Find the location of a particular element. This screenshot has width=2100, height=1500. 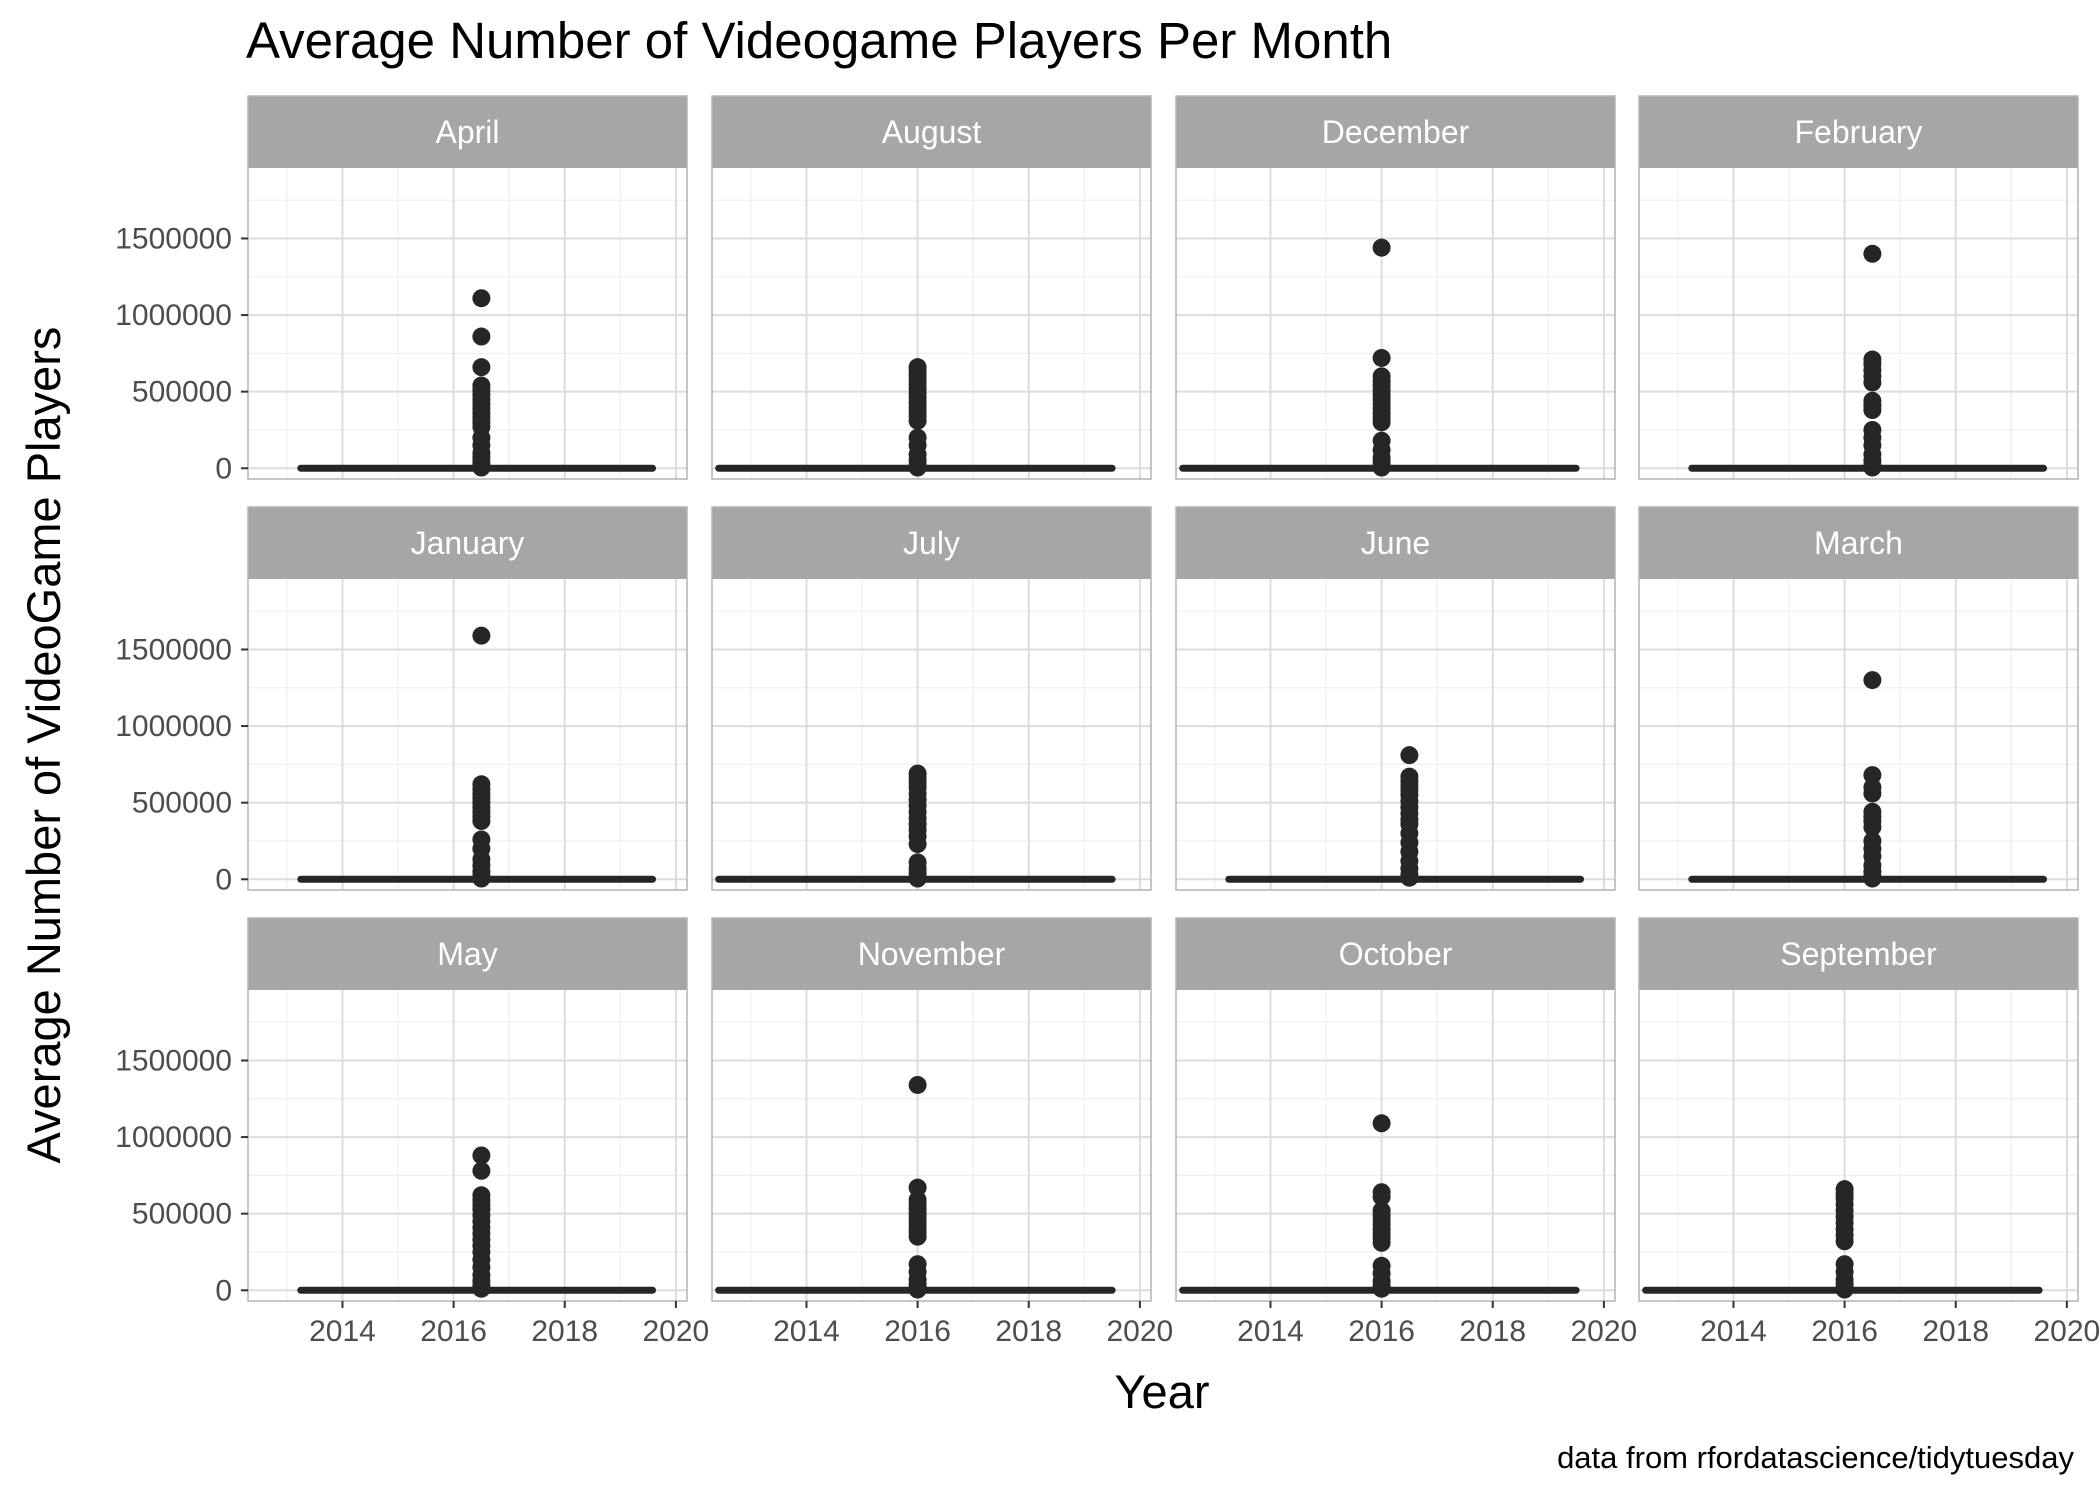

strip-october is located at coordinates (1395, 954).